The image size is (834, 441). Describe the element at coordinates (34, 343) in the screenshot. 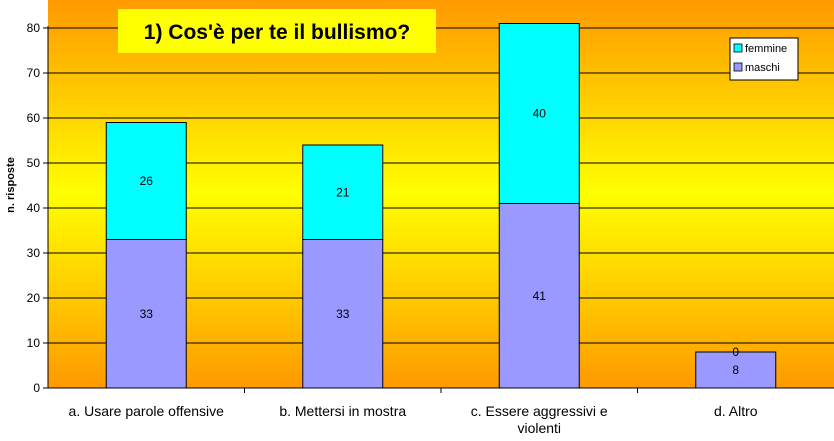

I see `y-tick-label-10: 10` at that location.